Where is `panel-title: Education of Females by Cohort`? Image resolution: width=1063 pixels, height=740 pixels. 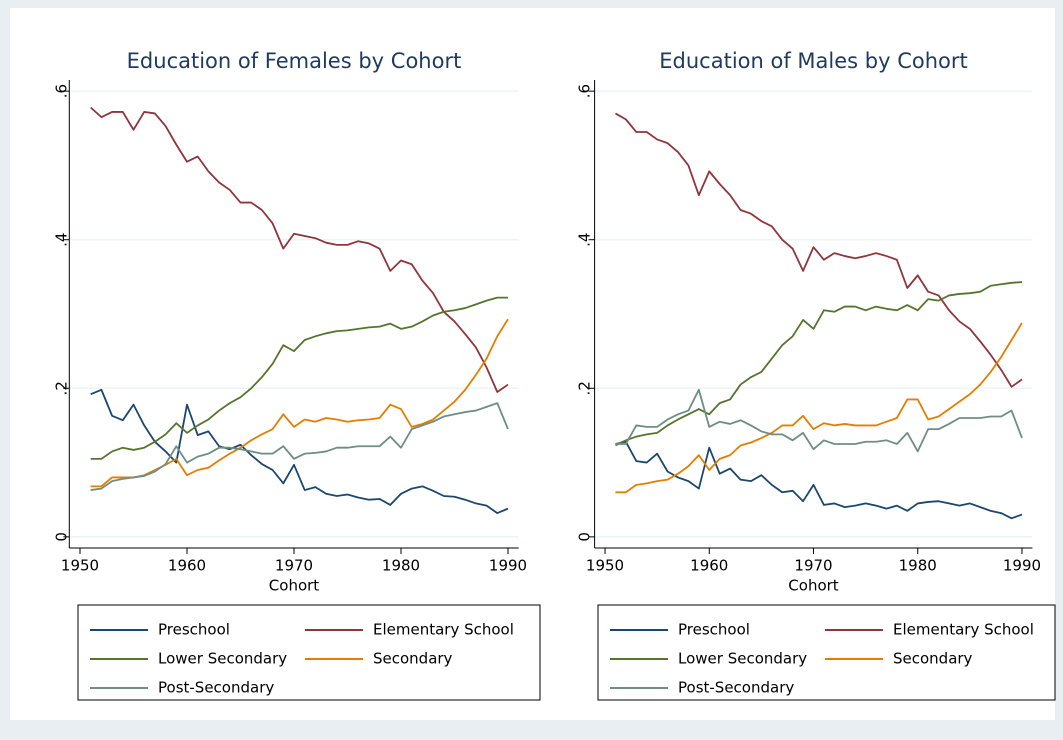
panel-title: Education of Females by Cohort is located at coordinates (294, 61).